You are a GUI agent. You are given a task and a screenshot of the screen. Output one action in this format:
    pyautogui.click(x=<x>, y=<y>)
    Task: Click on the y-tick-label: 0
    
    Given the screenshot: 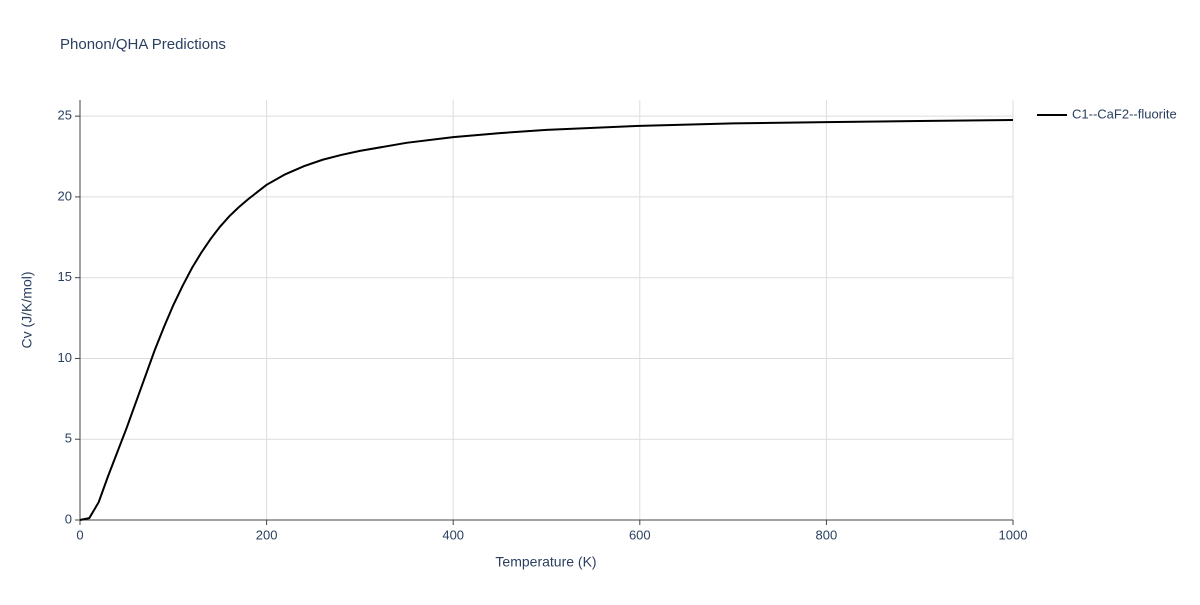 What is the action you would take?
    pyautogui.click(x=68, y=518)
    